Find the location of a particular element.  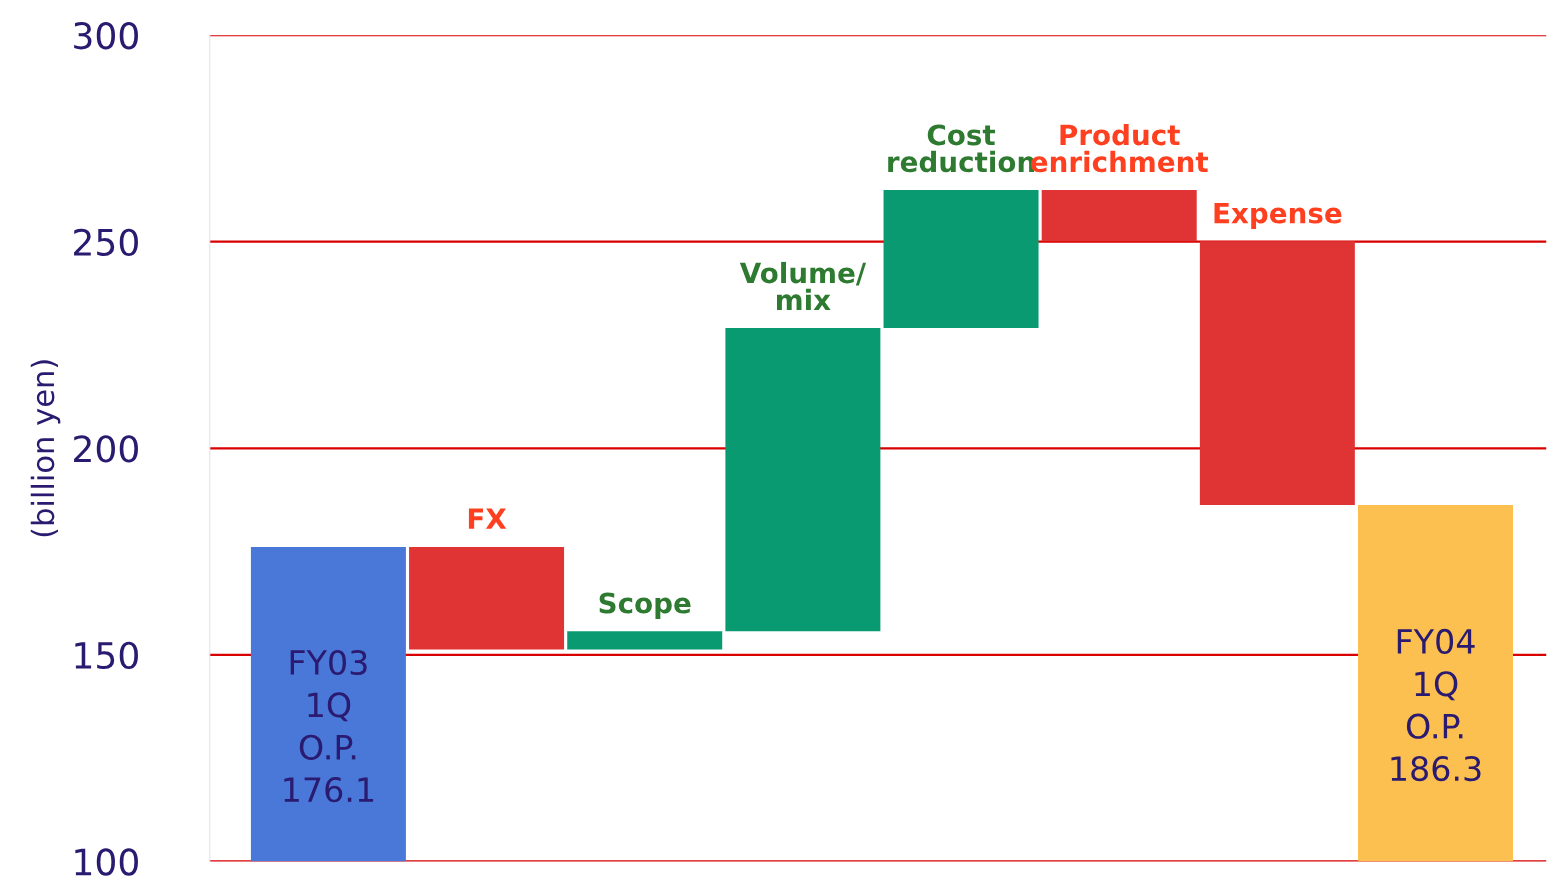

x-tick-label: FY04 1Q O.P. is located at coordinates (1436, 683).